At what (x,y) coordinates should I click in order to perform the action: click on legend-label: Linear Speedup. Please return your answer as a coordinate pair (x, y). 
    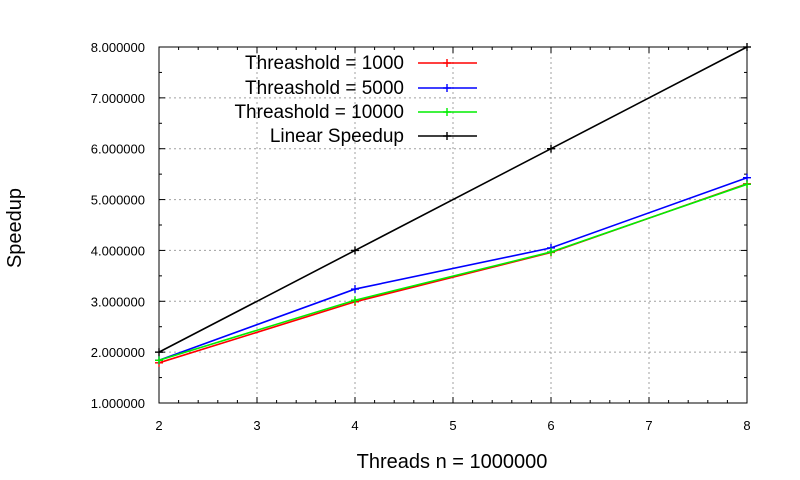
    Looking at the image, I should click on (337, 136).